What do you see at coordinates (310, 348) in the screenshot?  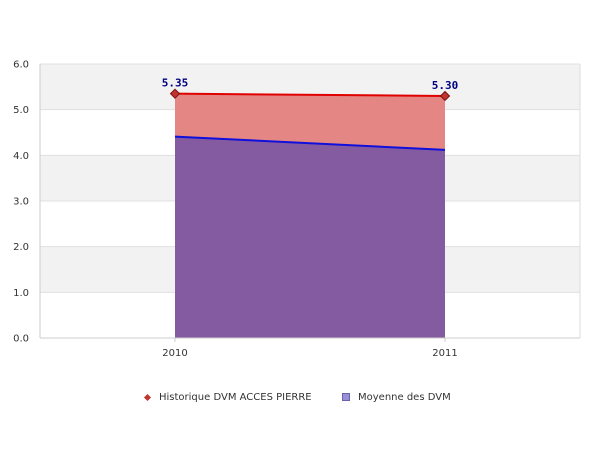 I see `x-axis-ticks: 2010 2011` at bounding box center [310, 348].